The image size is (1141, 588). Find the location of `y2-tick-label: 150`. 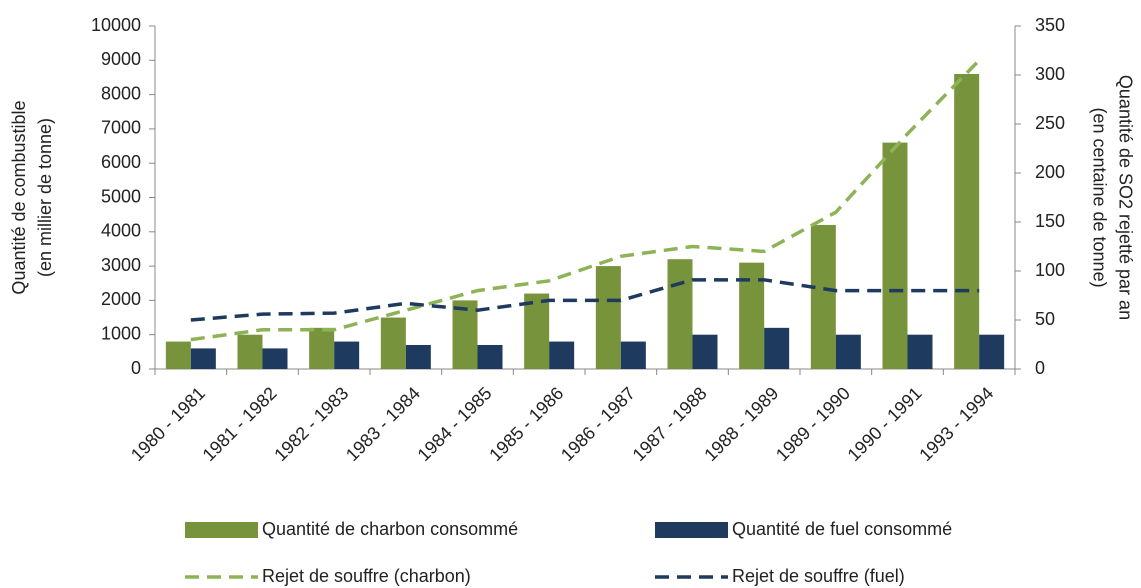

y2-tick-label: 150 is located at coordinates (1050, 221).